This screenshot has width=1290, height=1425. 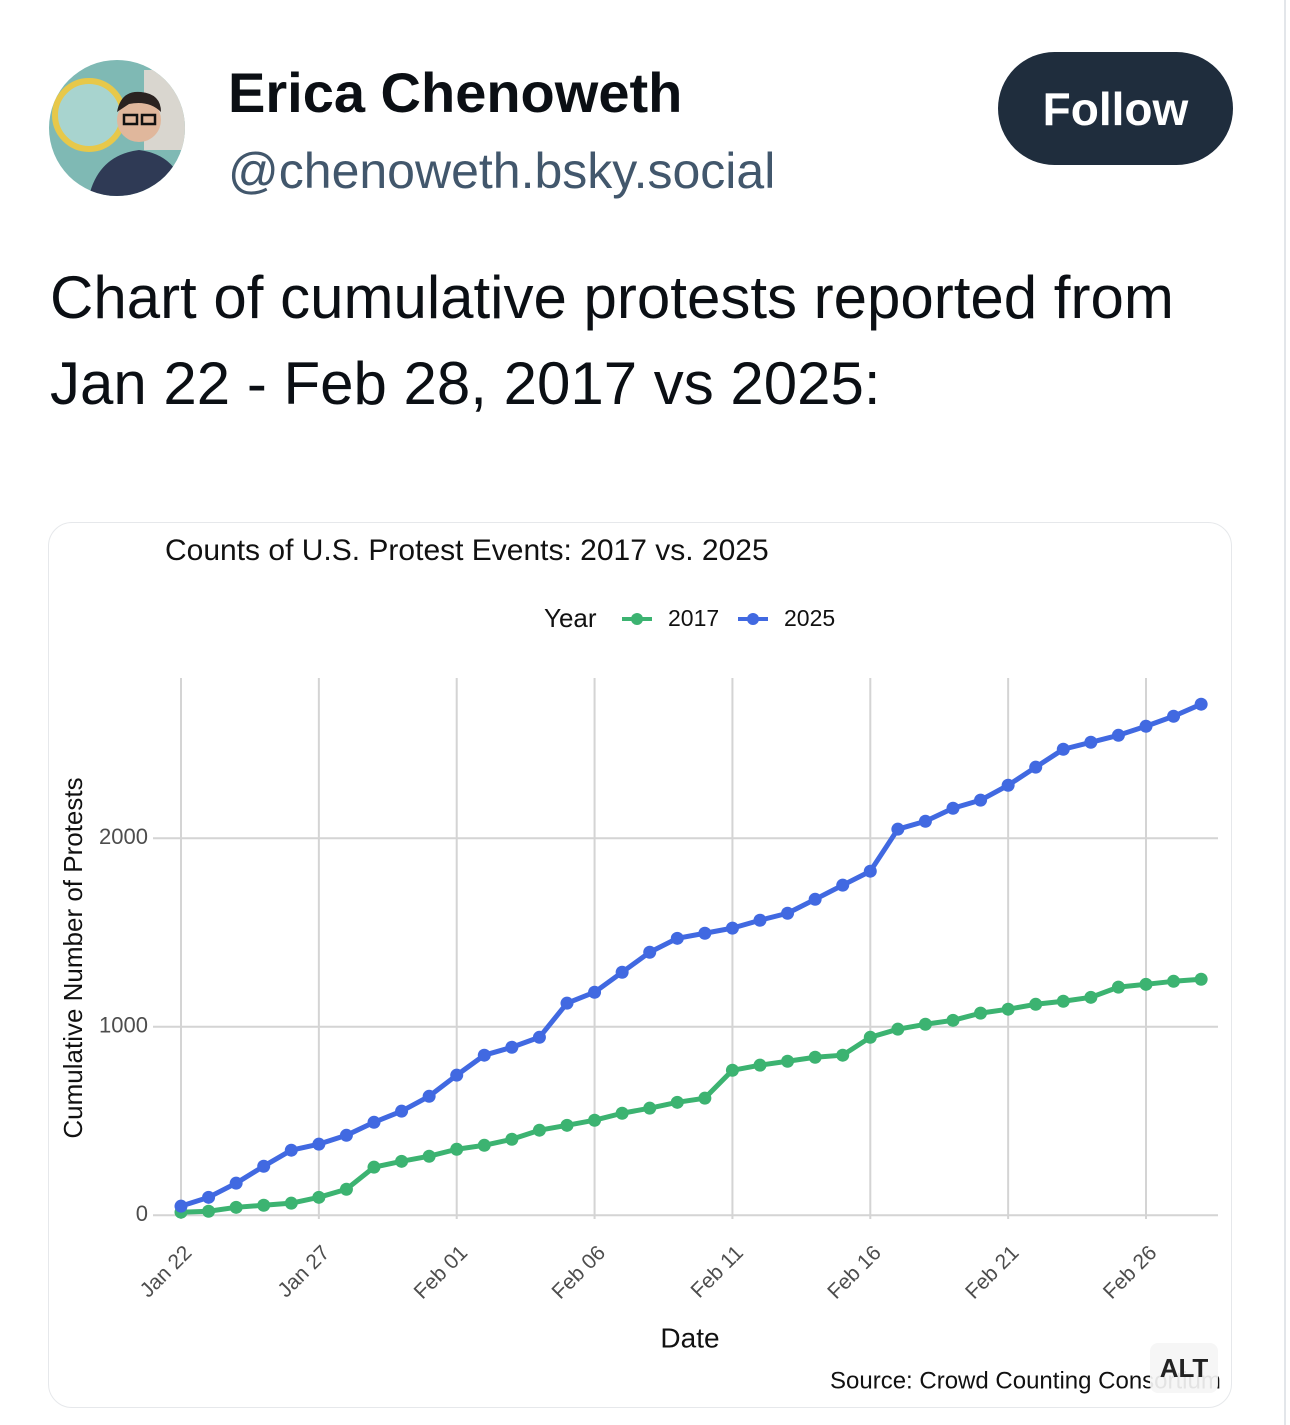 What do you see at coordinates (73, 957) in the screenshot?
I see `y-axis-label: Cumulative Number of Protests` at bounding box center [73, 957].